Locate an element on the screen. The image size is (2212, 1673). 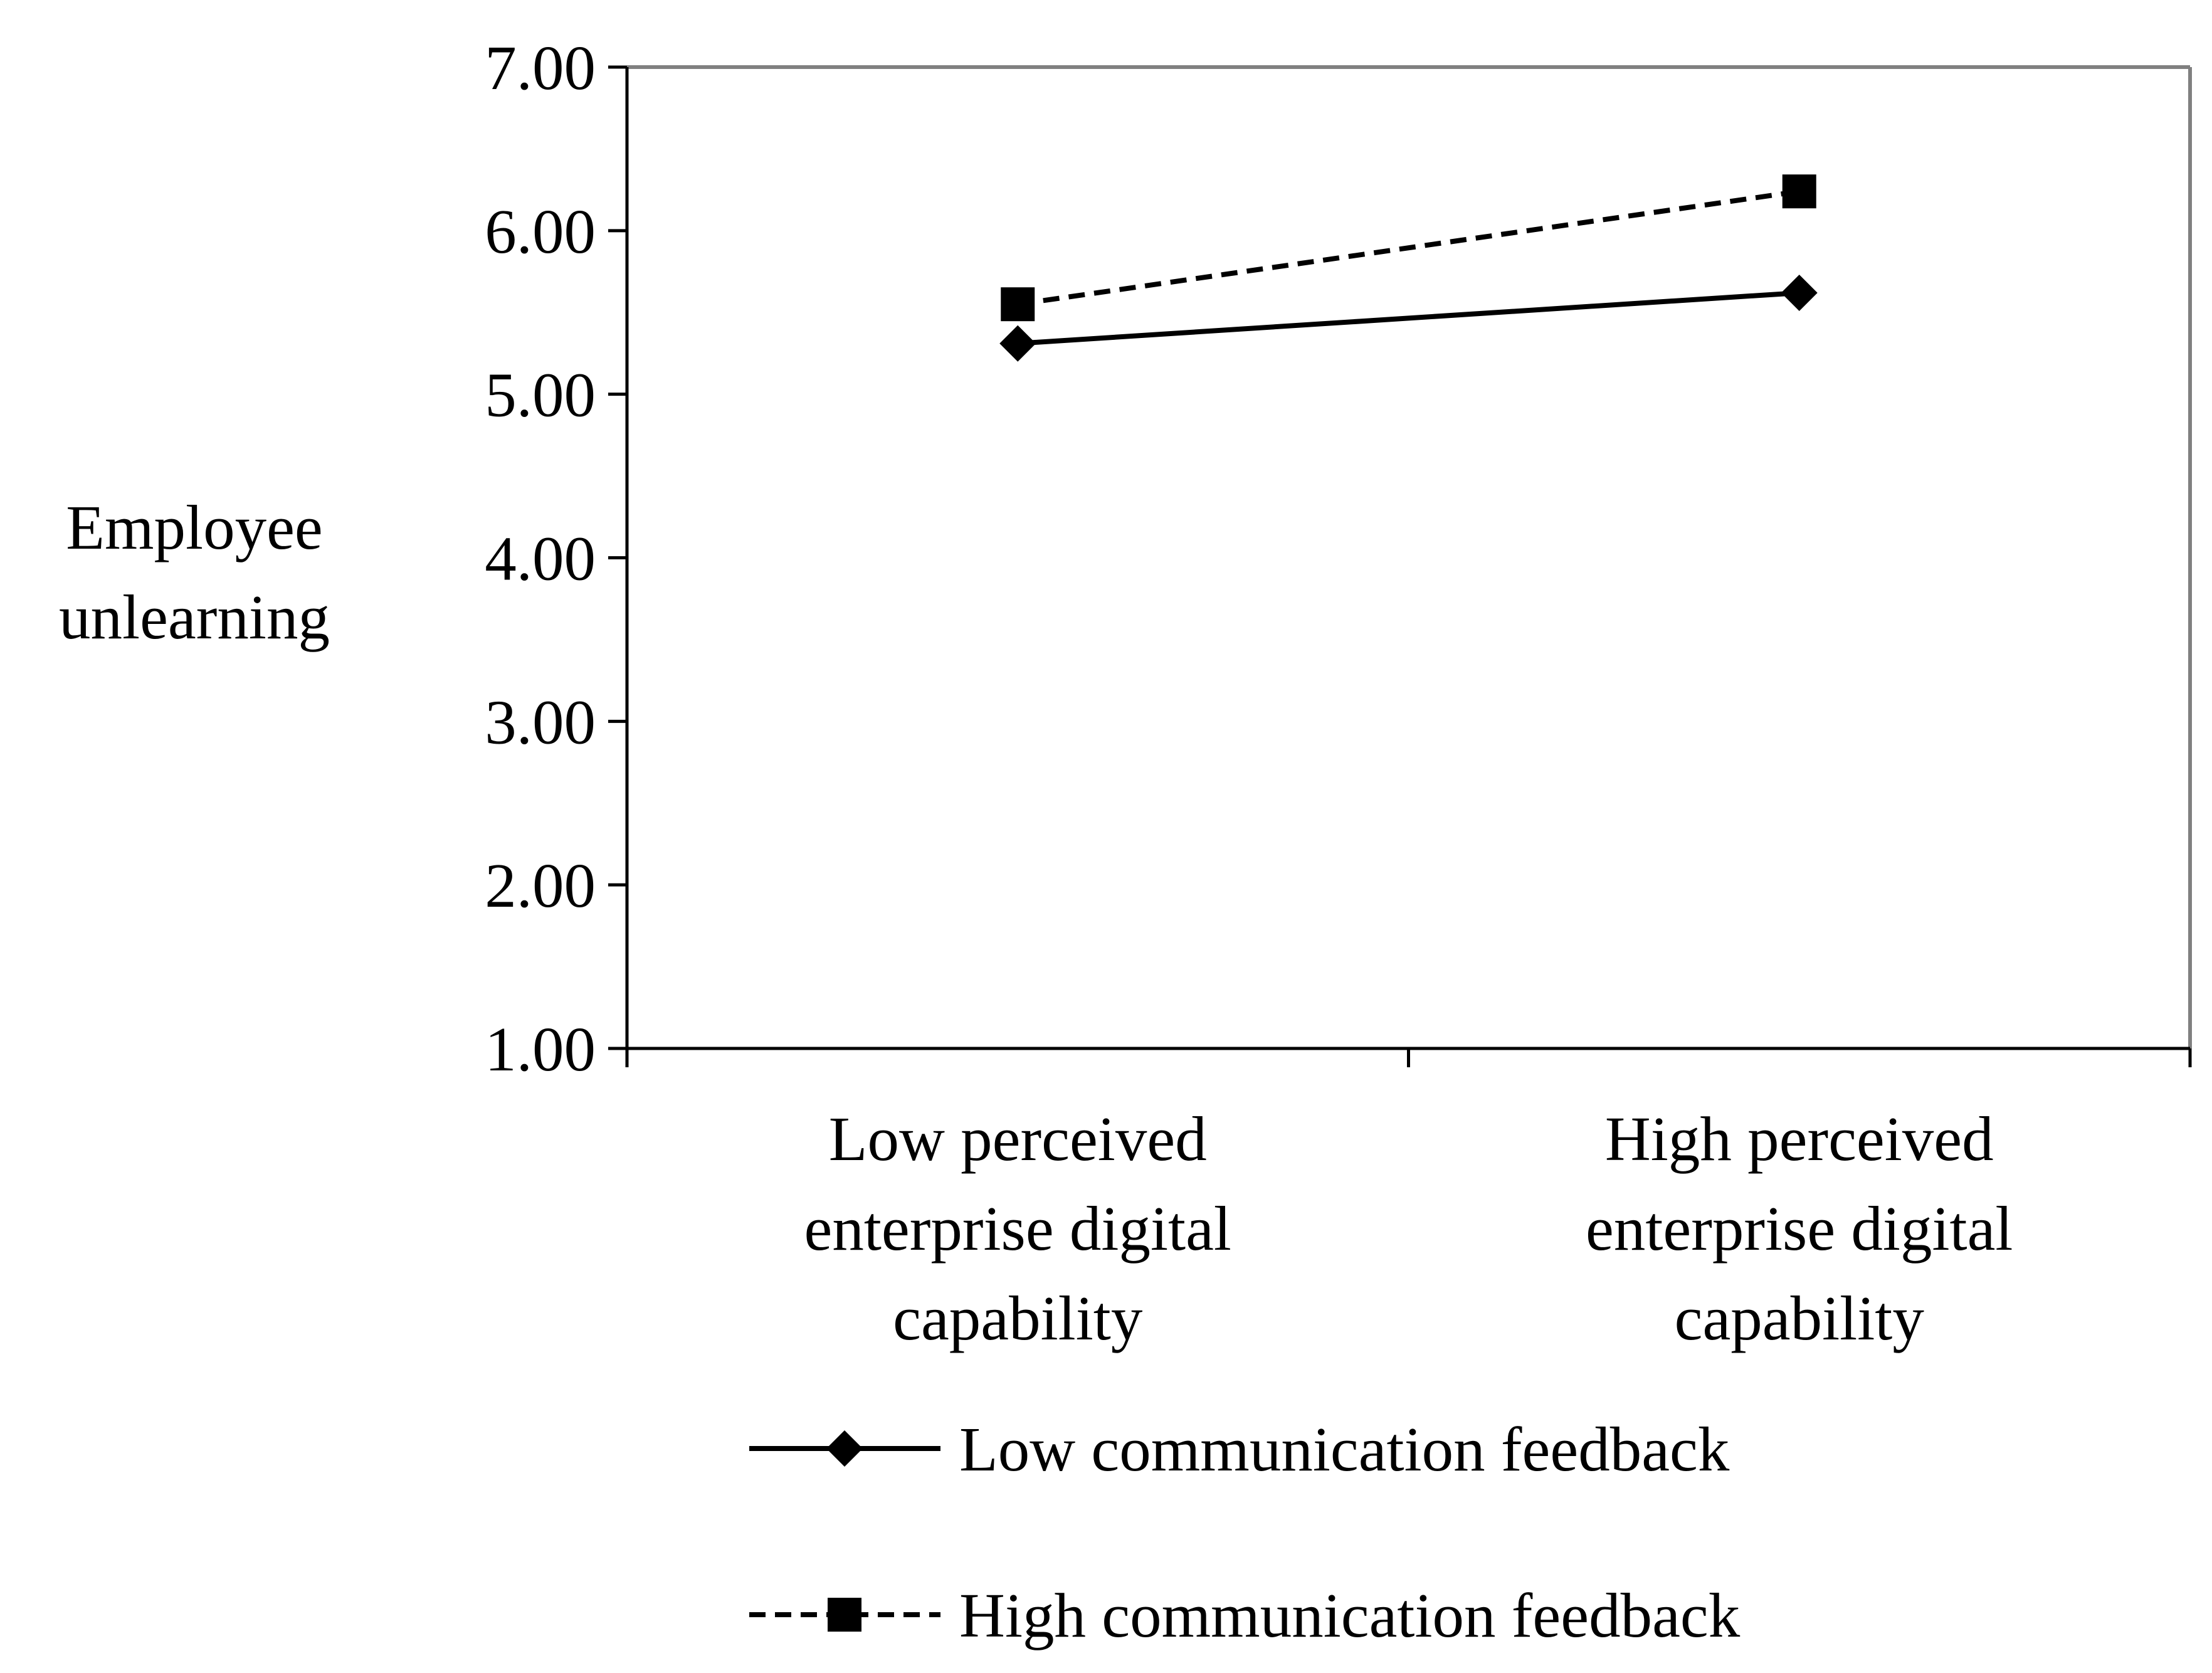
legend-marker-high-communication-feedback is located at coordinates (845, 1615).